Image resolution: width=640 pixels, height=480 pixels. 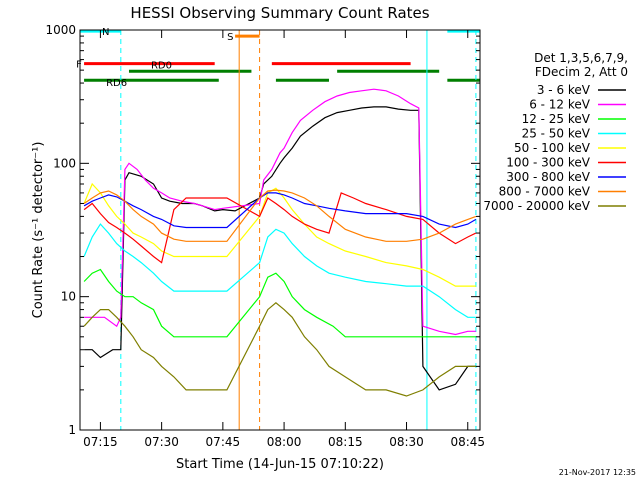 What do you see at coordinates (345, 442) in the screenshot?
I see `x-tick-label: 08:15` at bounding box center [345, 442].